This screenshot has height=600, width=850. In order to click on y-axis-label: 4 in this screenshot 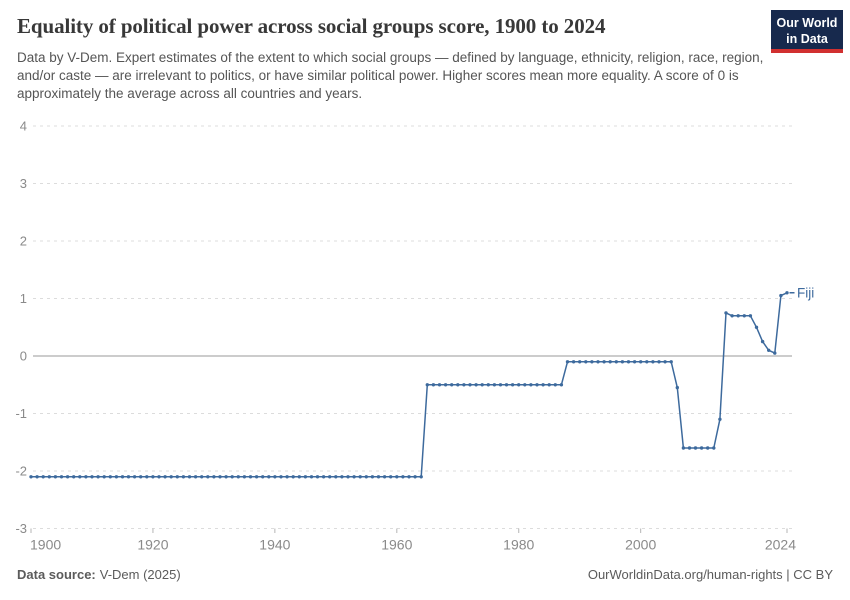, I will do `click(23, 126)`.